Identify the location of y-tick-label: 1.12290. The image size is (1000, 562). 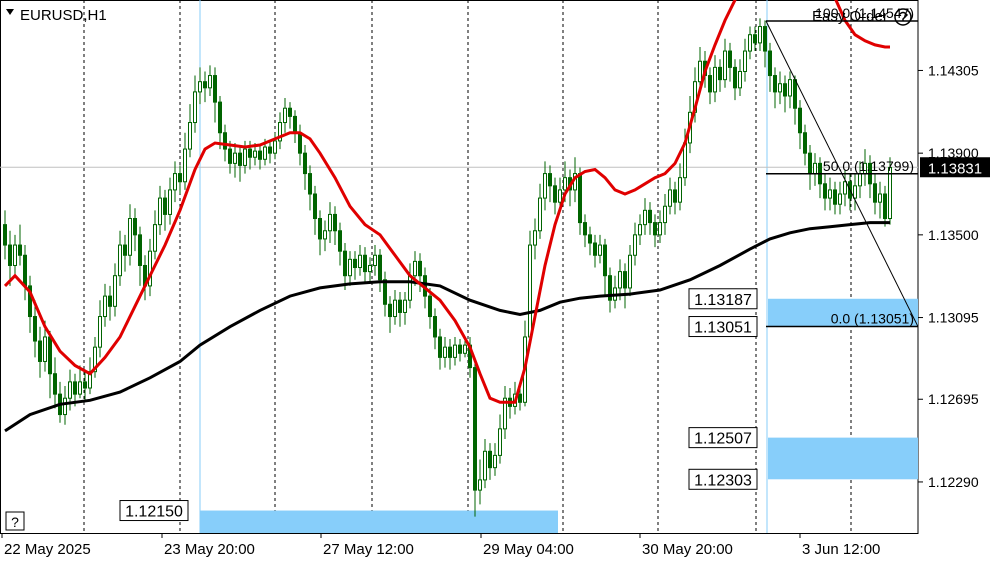
(953, 482).